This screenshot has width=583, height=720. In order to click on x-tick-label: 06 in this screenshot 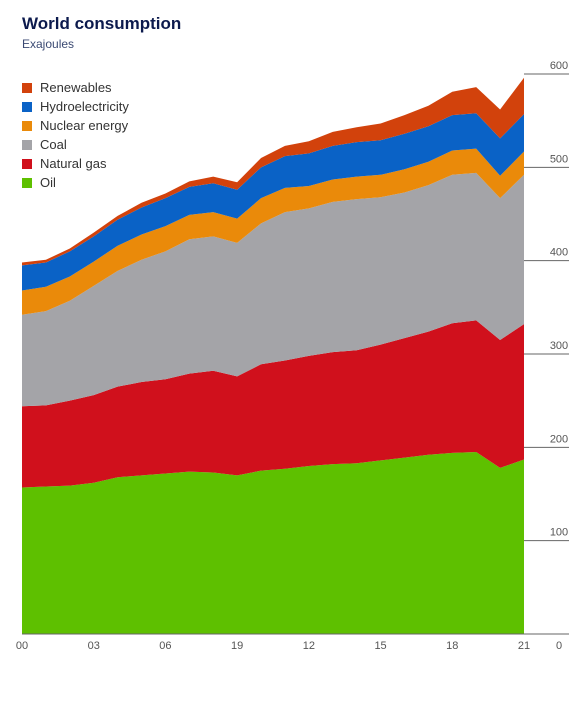, I will do `click(165, 646)`.